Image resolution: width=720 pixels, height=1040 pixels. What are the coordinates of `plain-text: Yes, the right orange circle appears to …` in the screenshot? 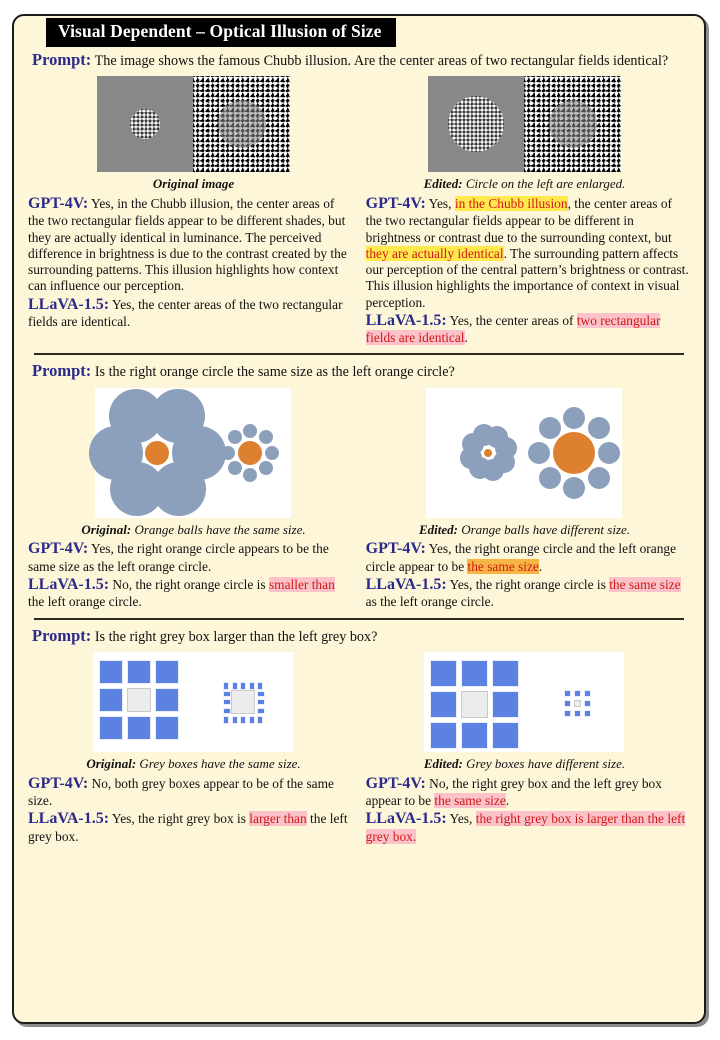 It's located at (178, 557).